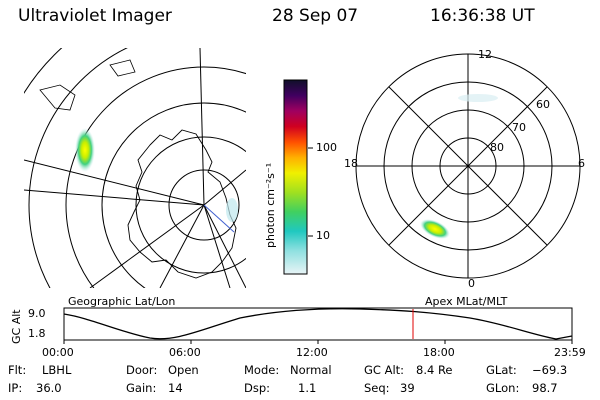 The height and width of the screenshot is (400, 600). Describe the element at coordinates (262, 370) in the screenshot. I see `mode-label: Mode:` at that location.